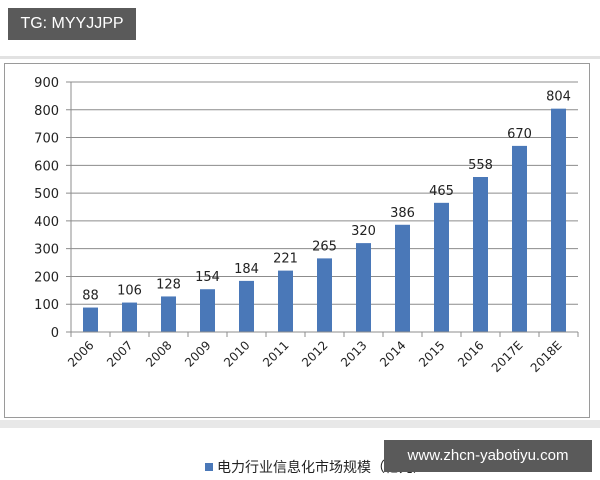  Describe the element at coordinates (90, 296) in the screenshot. I see `data-label: 88` at that location.